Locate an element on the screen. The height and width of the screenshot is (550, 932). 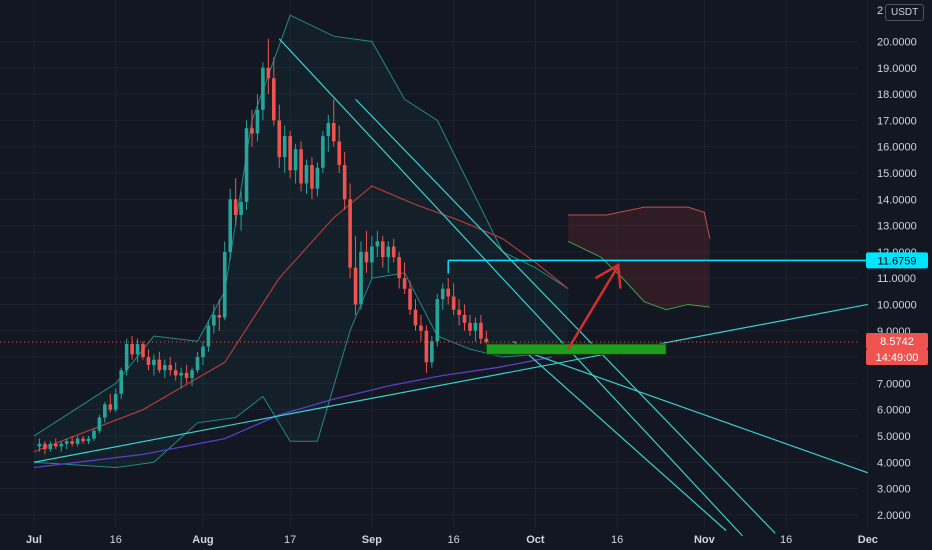
cloud-upper-line is located at coordinates (639, 222).